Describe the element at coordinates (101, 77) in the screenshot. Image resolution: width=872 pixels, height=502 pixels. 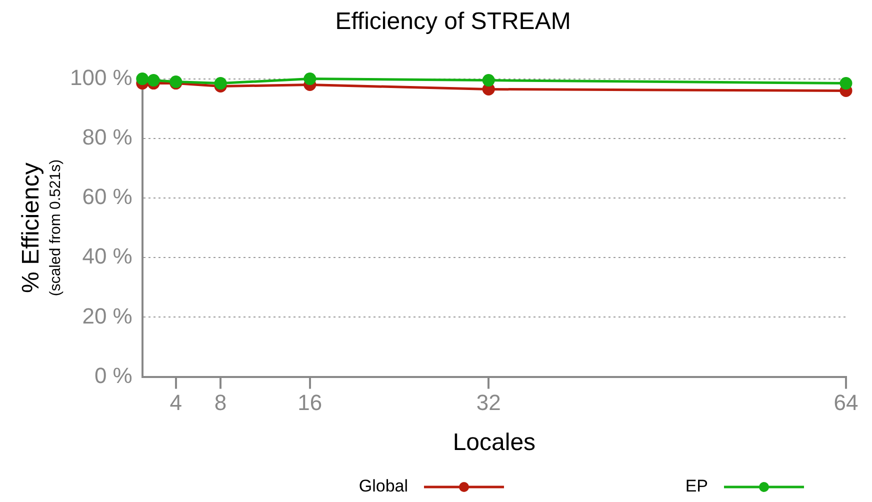
I see `y-tick-label: 100 %` at that location.